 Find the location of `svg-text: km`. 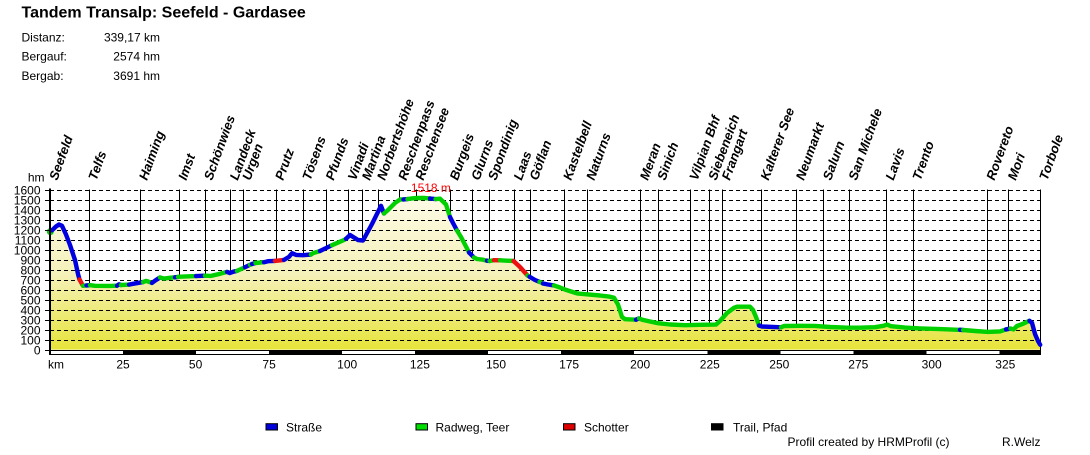

svg-text: km is located at coordinates (56, 365).